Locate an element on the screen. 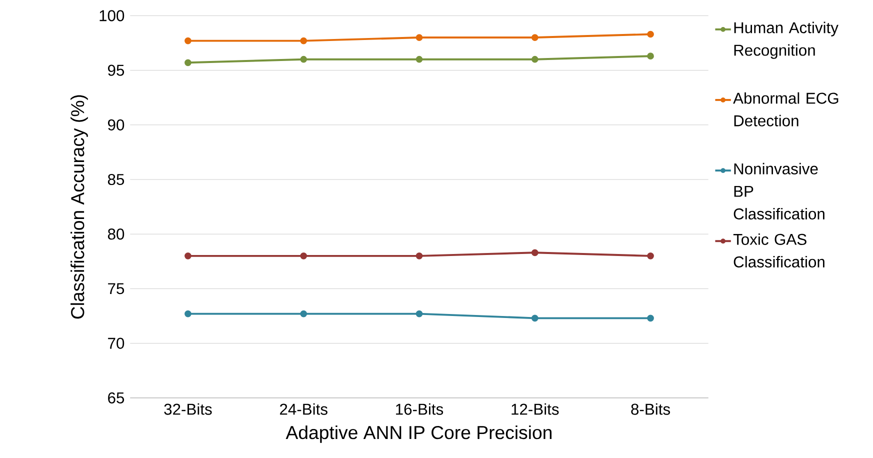  legend-label: Toxic GAS Classification is located at coordinates (778, 251).